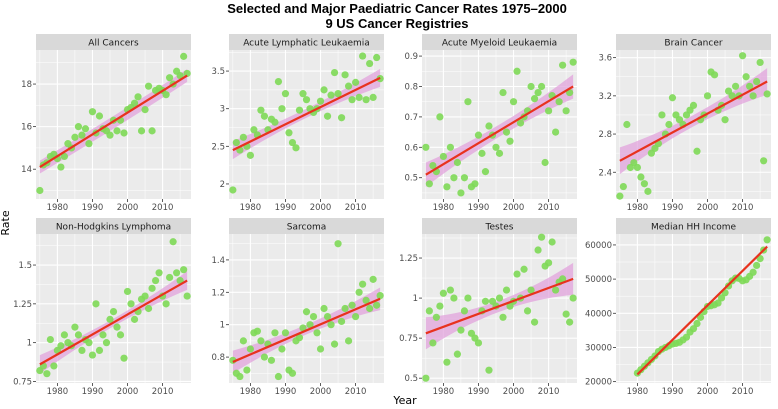 This screenshot has height=409, width=778. Describe the element at coordinates (408, 339) in the screenshot. I see `y-tick-label: 0.75` at that location.